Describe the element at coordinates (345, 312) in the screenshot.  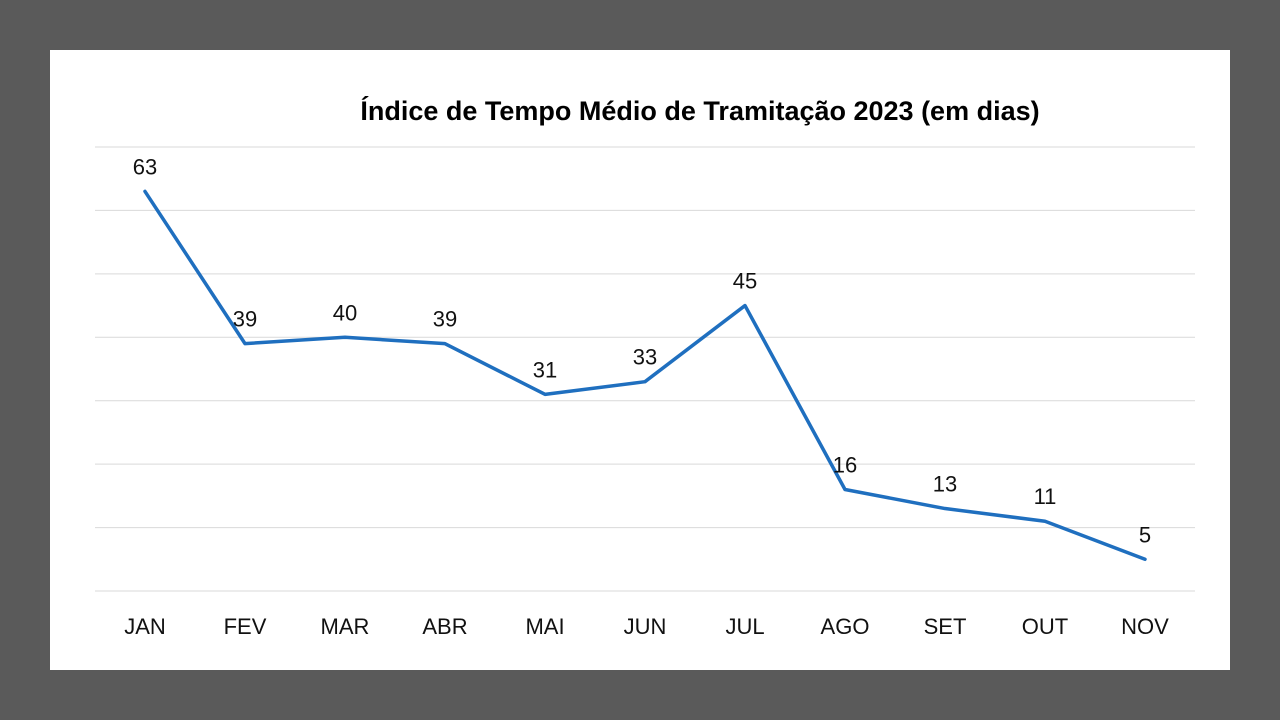
I see `data-label: 40` at that location.